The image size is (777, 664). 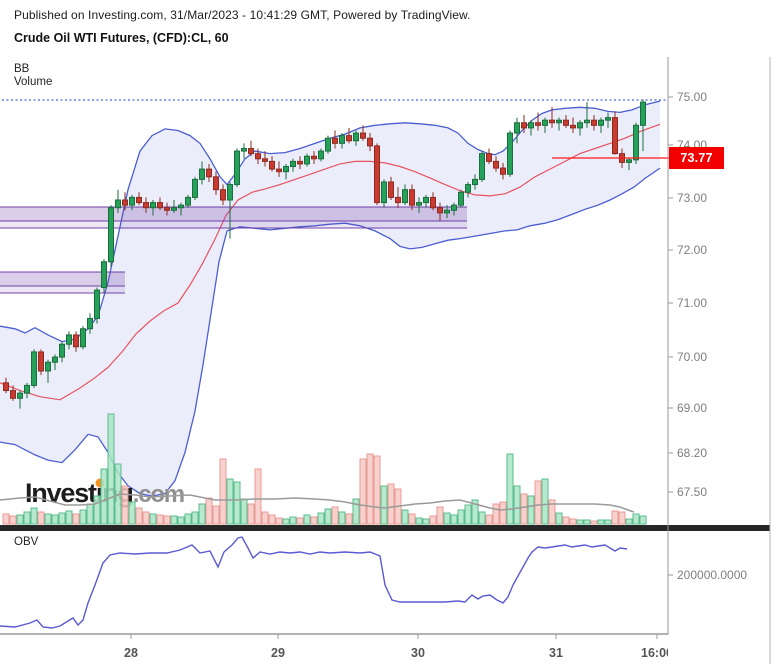 I want to click on legend-obv-label: OBV, so click(x=26, y=542).